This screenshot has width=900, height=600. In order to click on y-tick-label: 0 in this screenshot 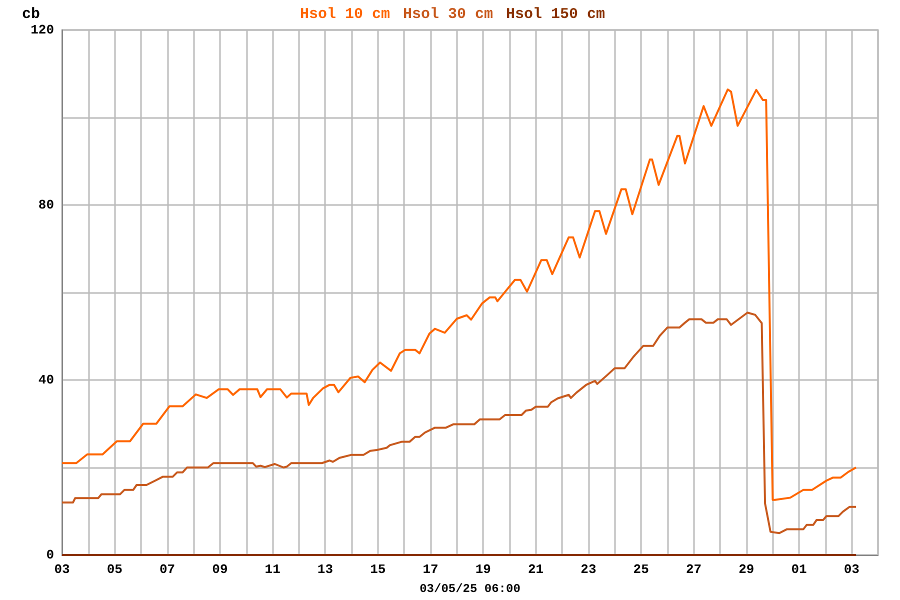, I will do `click(50, 555)`.